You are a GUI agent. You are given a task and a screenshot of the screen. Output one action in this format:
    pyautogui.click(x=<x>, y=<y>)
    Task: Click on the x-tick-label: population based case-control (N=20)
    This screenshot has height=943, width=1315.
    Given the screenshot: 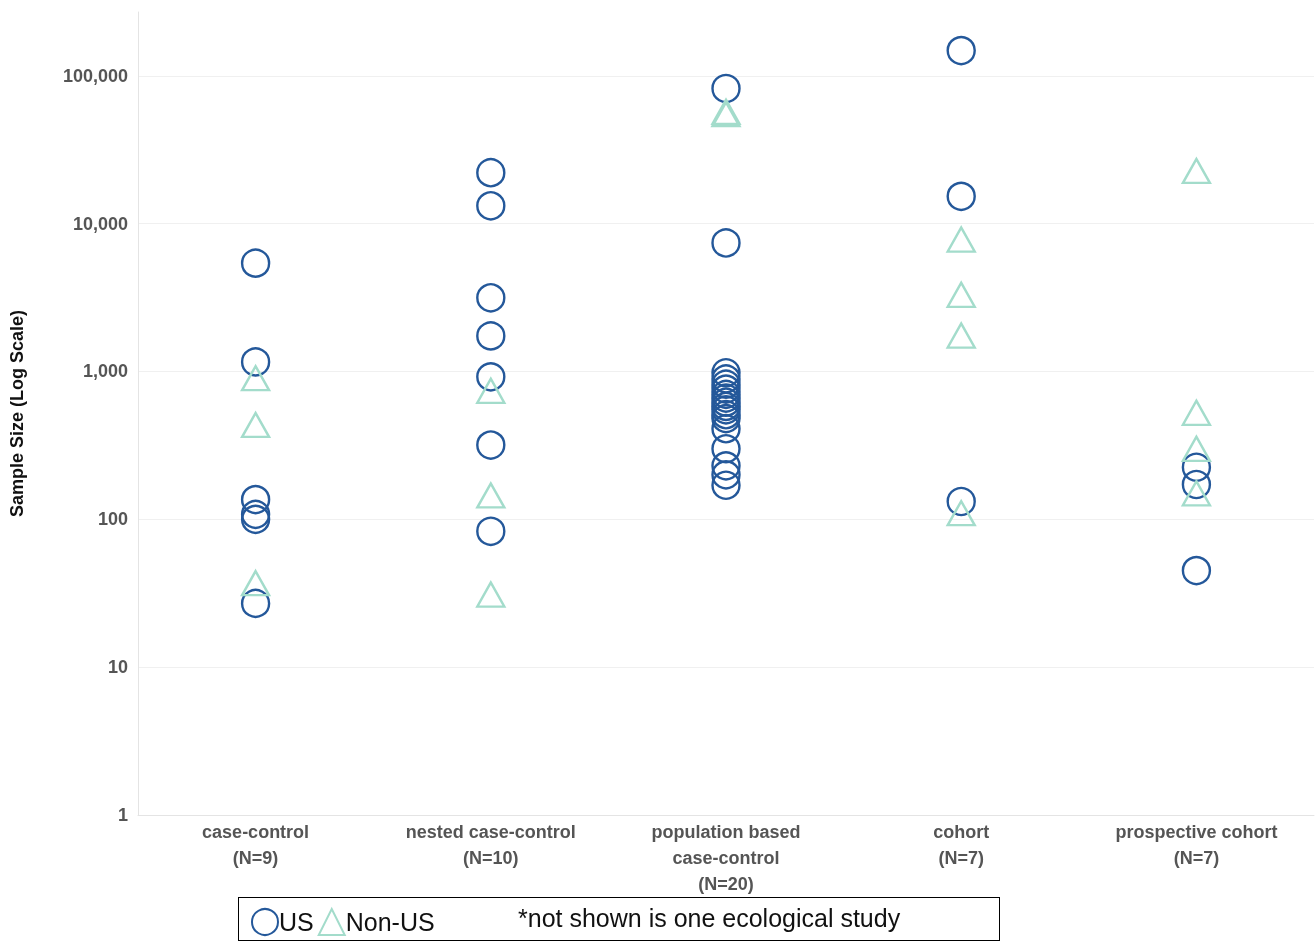 What is the action you would take?
    pyautogui.click(x=726, y=858)
    